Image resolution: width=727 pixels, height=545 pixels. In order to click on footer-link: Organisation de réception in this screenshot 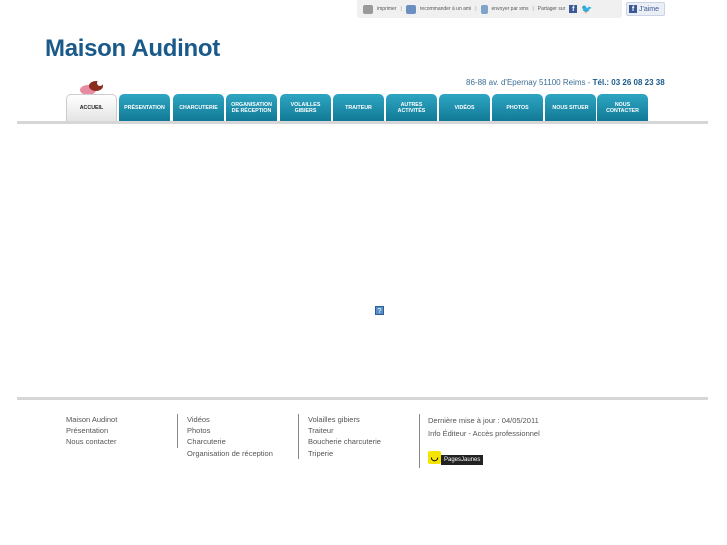, I will do `click(230, 453)`.